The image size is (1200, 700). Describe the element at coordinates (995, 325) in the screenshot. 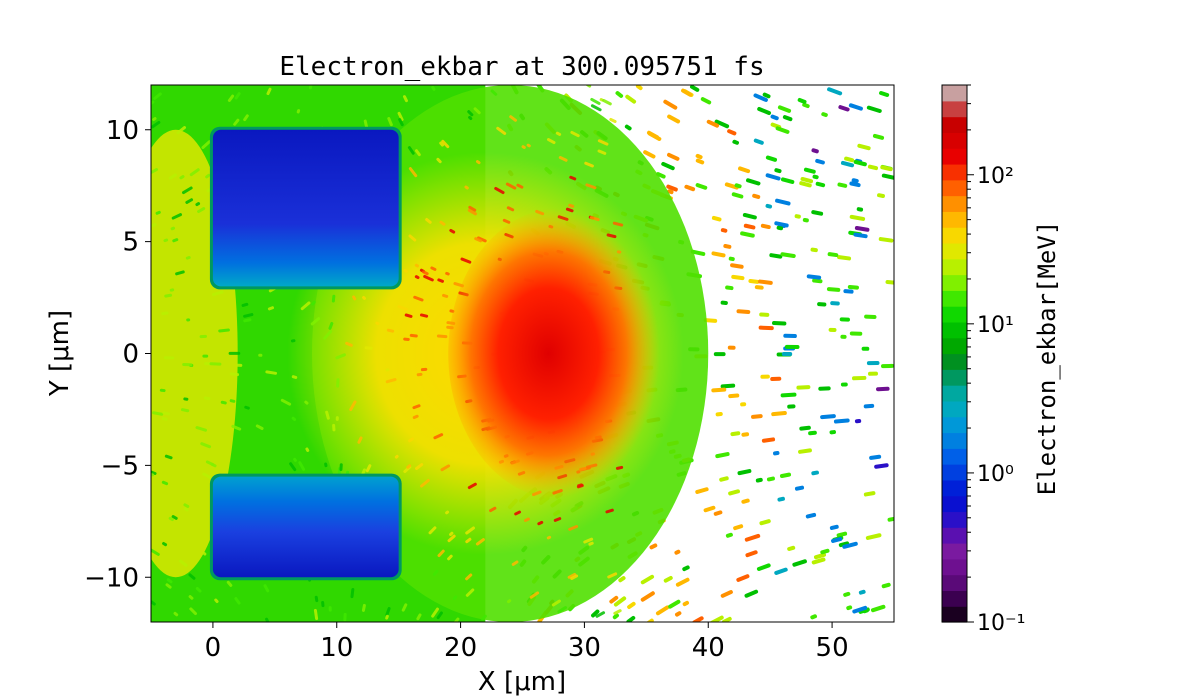

I see `colorbar-tick-label: 10¹` at that location.